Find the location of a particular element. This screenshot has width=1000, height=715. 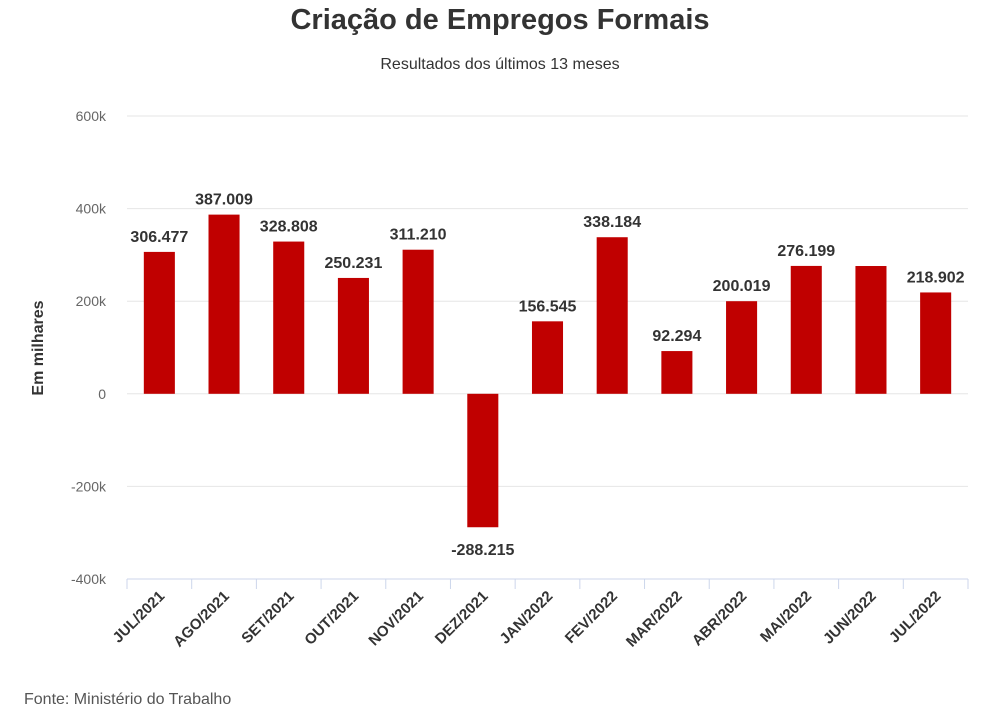

y-tick-label: 200k is located at coordinates (91, 301).